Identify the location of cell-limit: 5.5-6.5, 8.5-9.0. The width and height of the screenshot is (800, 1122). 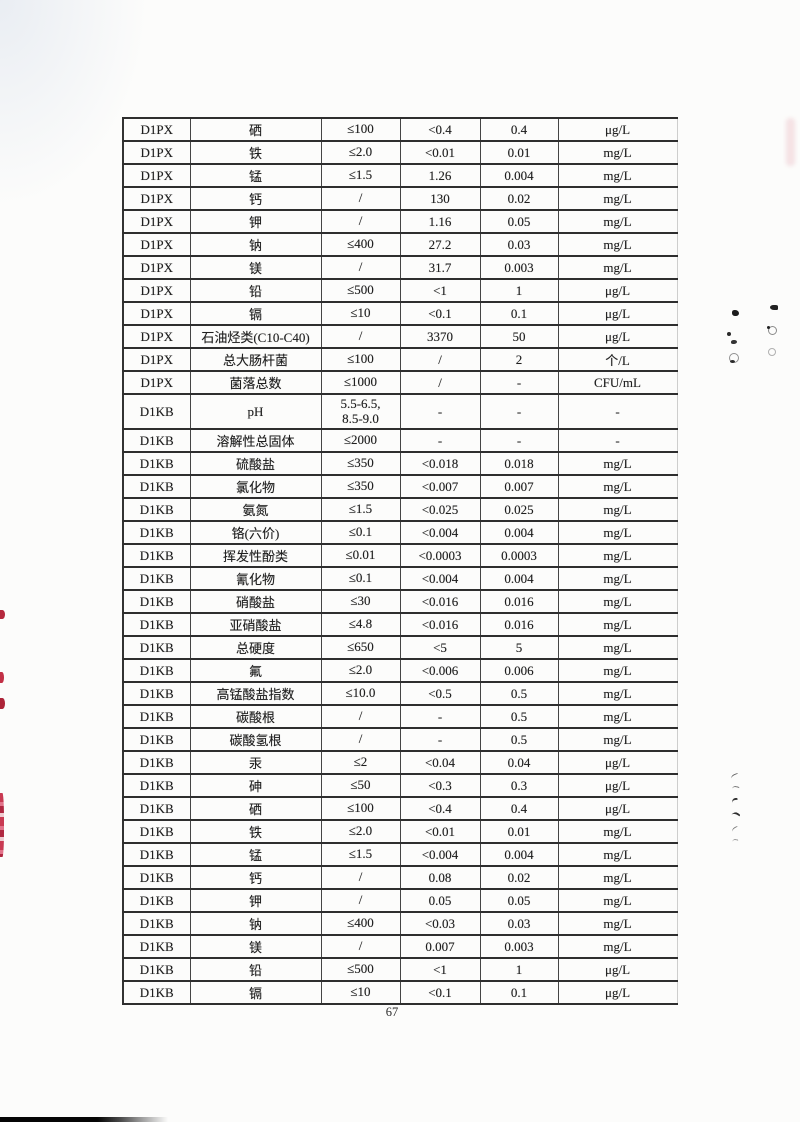
(360, 411).